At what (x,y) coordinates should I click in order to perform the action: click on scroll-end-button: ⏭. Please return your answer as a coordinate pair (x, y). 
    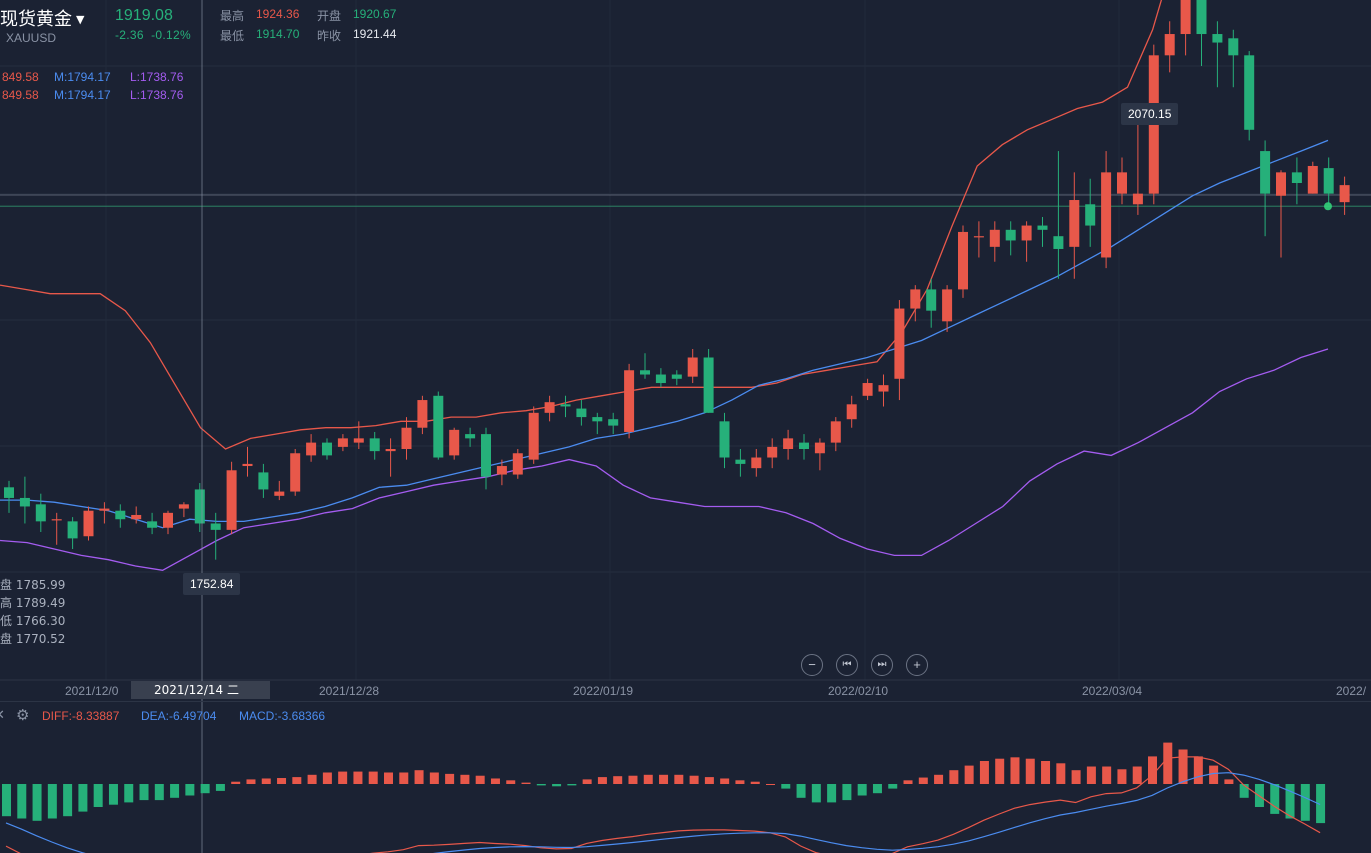
    Looking at the image, I should click on (882, 665).